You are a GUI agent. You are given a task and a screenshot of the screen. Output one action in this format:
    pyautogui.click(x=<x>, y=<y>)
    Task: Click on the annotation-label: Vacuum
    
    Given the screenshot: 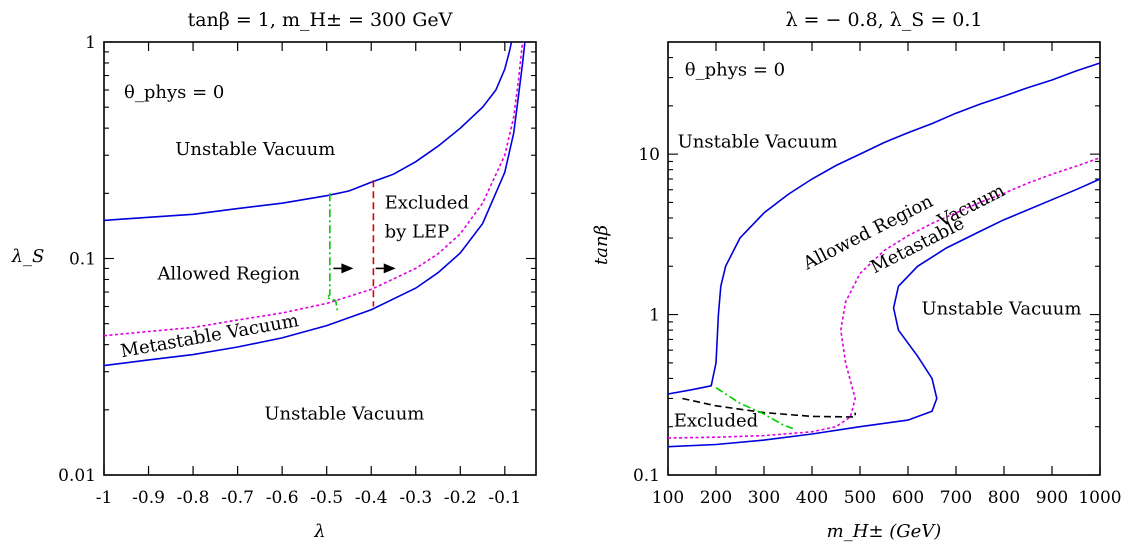 What is the action you would take?
    pyautogui.click(x=970, y=206)
    